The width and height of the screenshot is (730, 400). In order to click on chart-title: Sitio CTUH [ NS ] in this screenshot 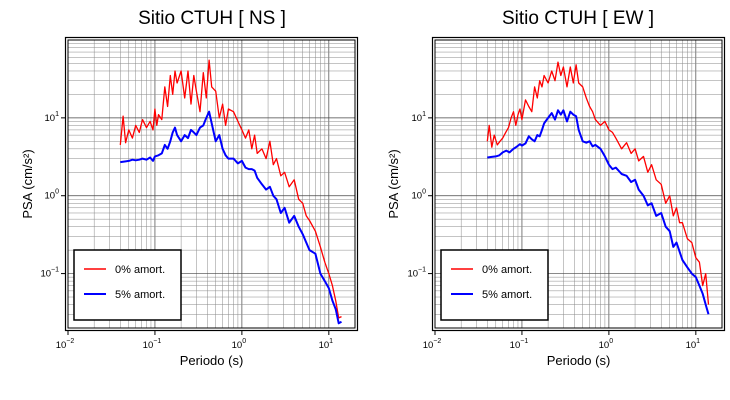, I will do `click(212, 18)`.